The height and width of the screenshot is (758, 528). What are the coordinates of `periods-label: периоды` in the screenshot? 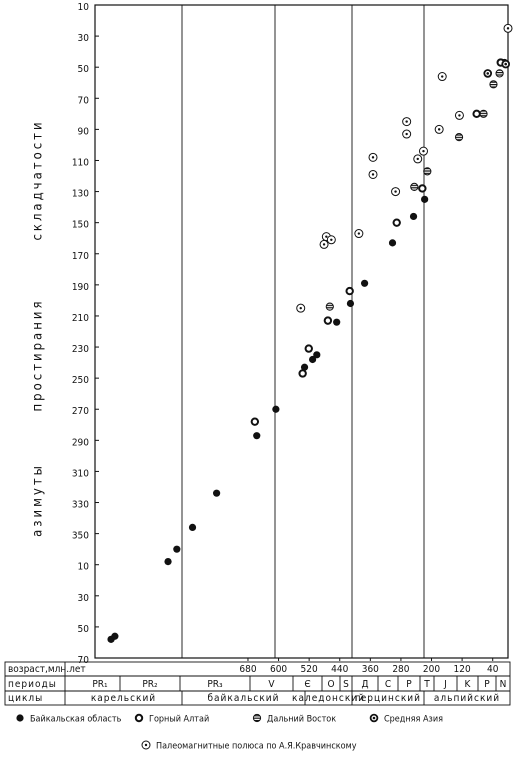 It's located at (32, 684).